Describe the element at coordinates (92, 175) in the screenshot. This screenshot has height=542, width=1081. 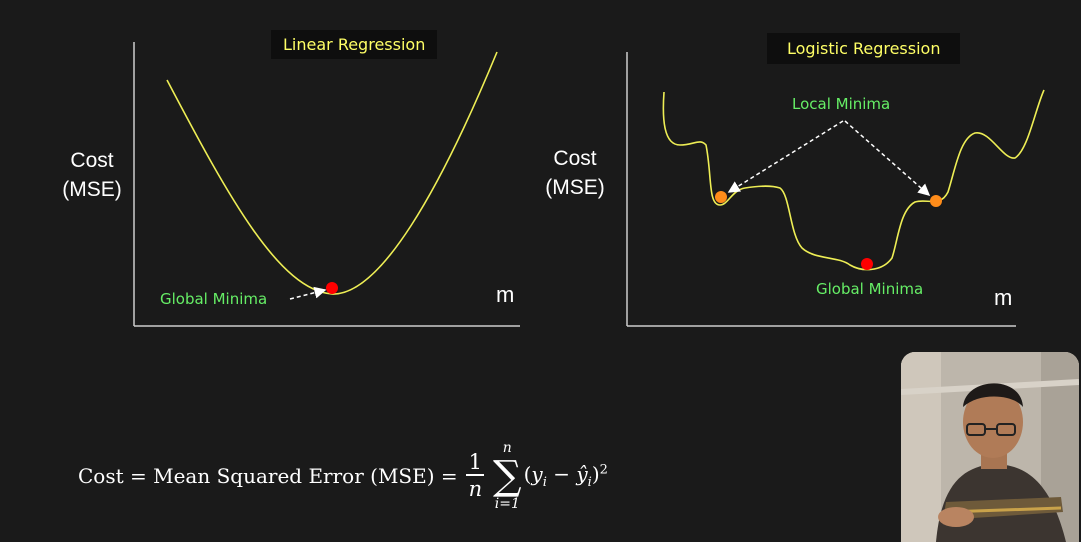
I see `left-y-axis-label: Cost (MSE)` at that location.